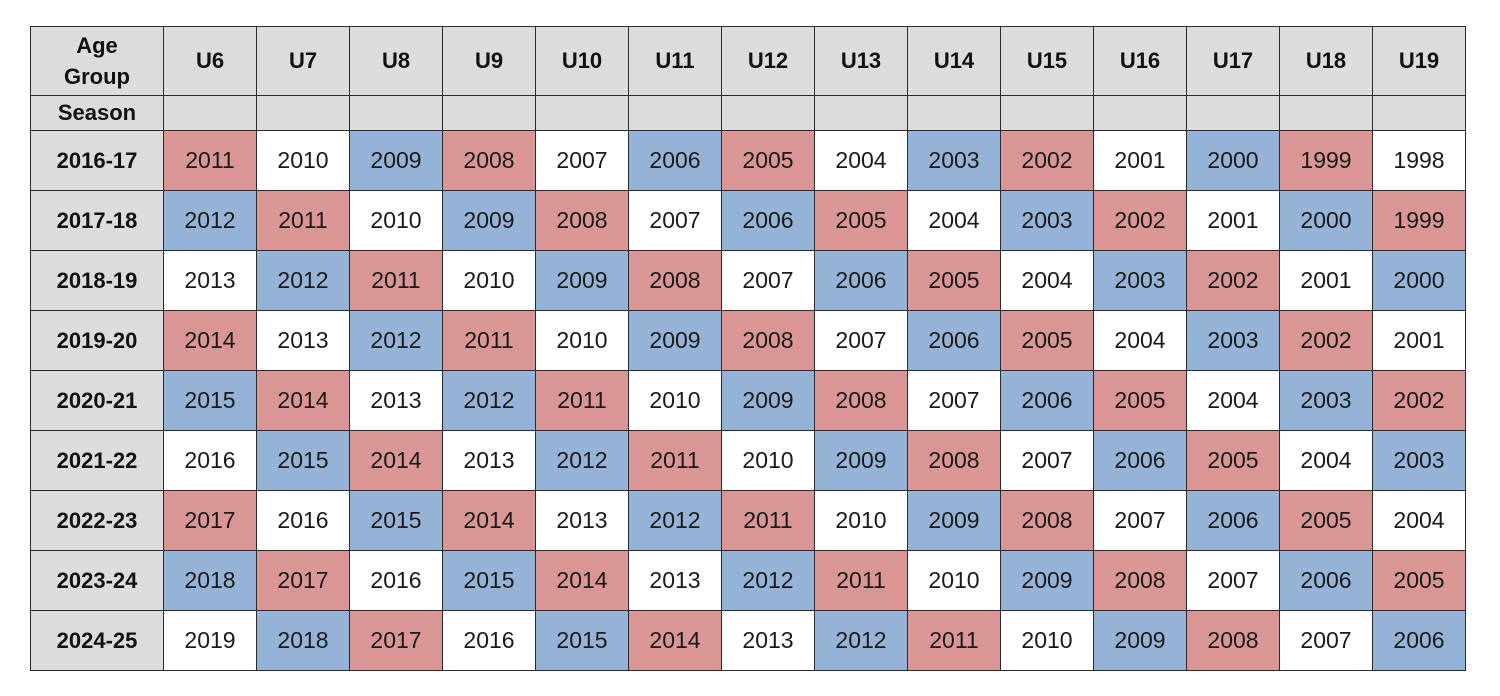  What do you see at coordinates (97, 76) in the screenshot?
I see `corner-label-line2: Group` at bounding box center [97, 76].